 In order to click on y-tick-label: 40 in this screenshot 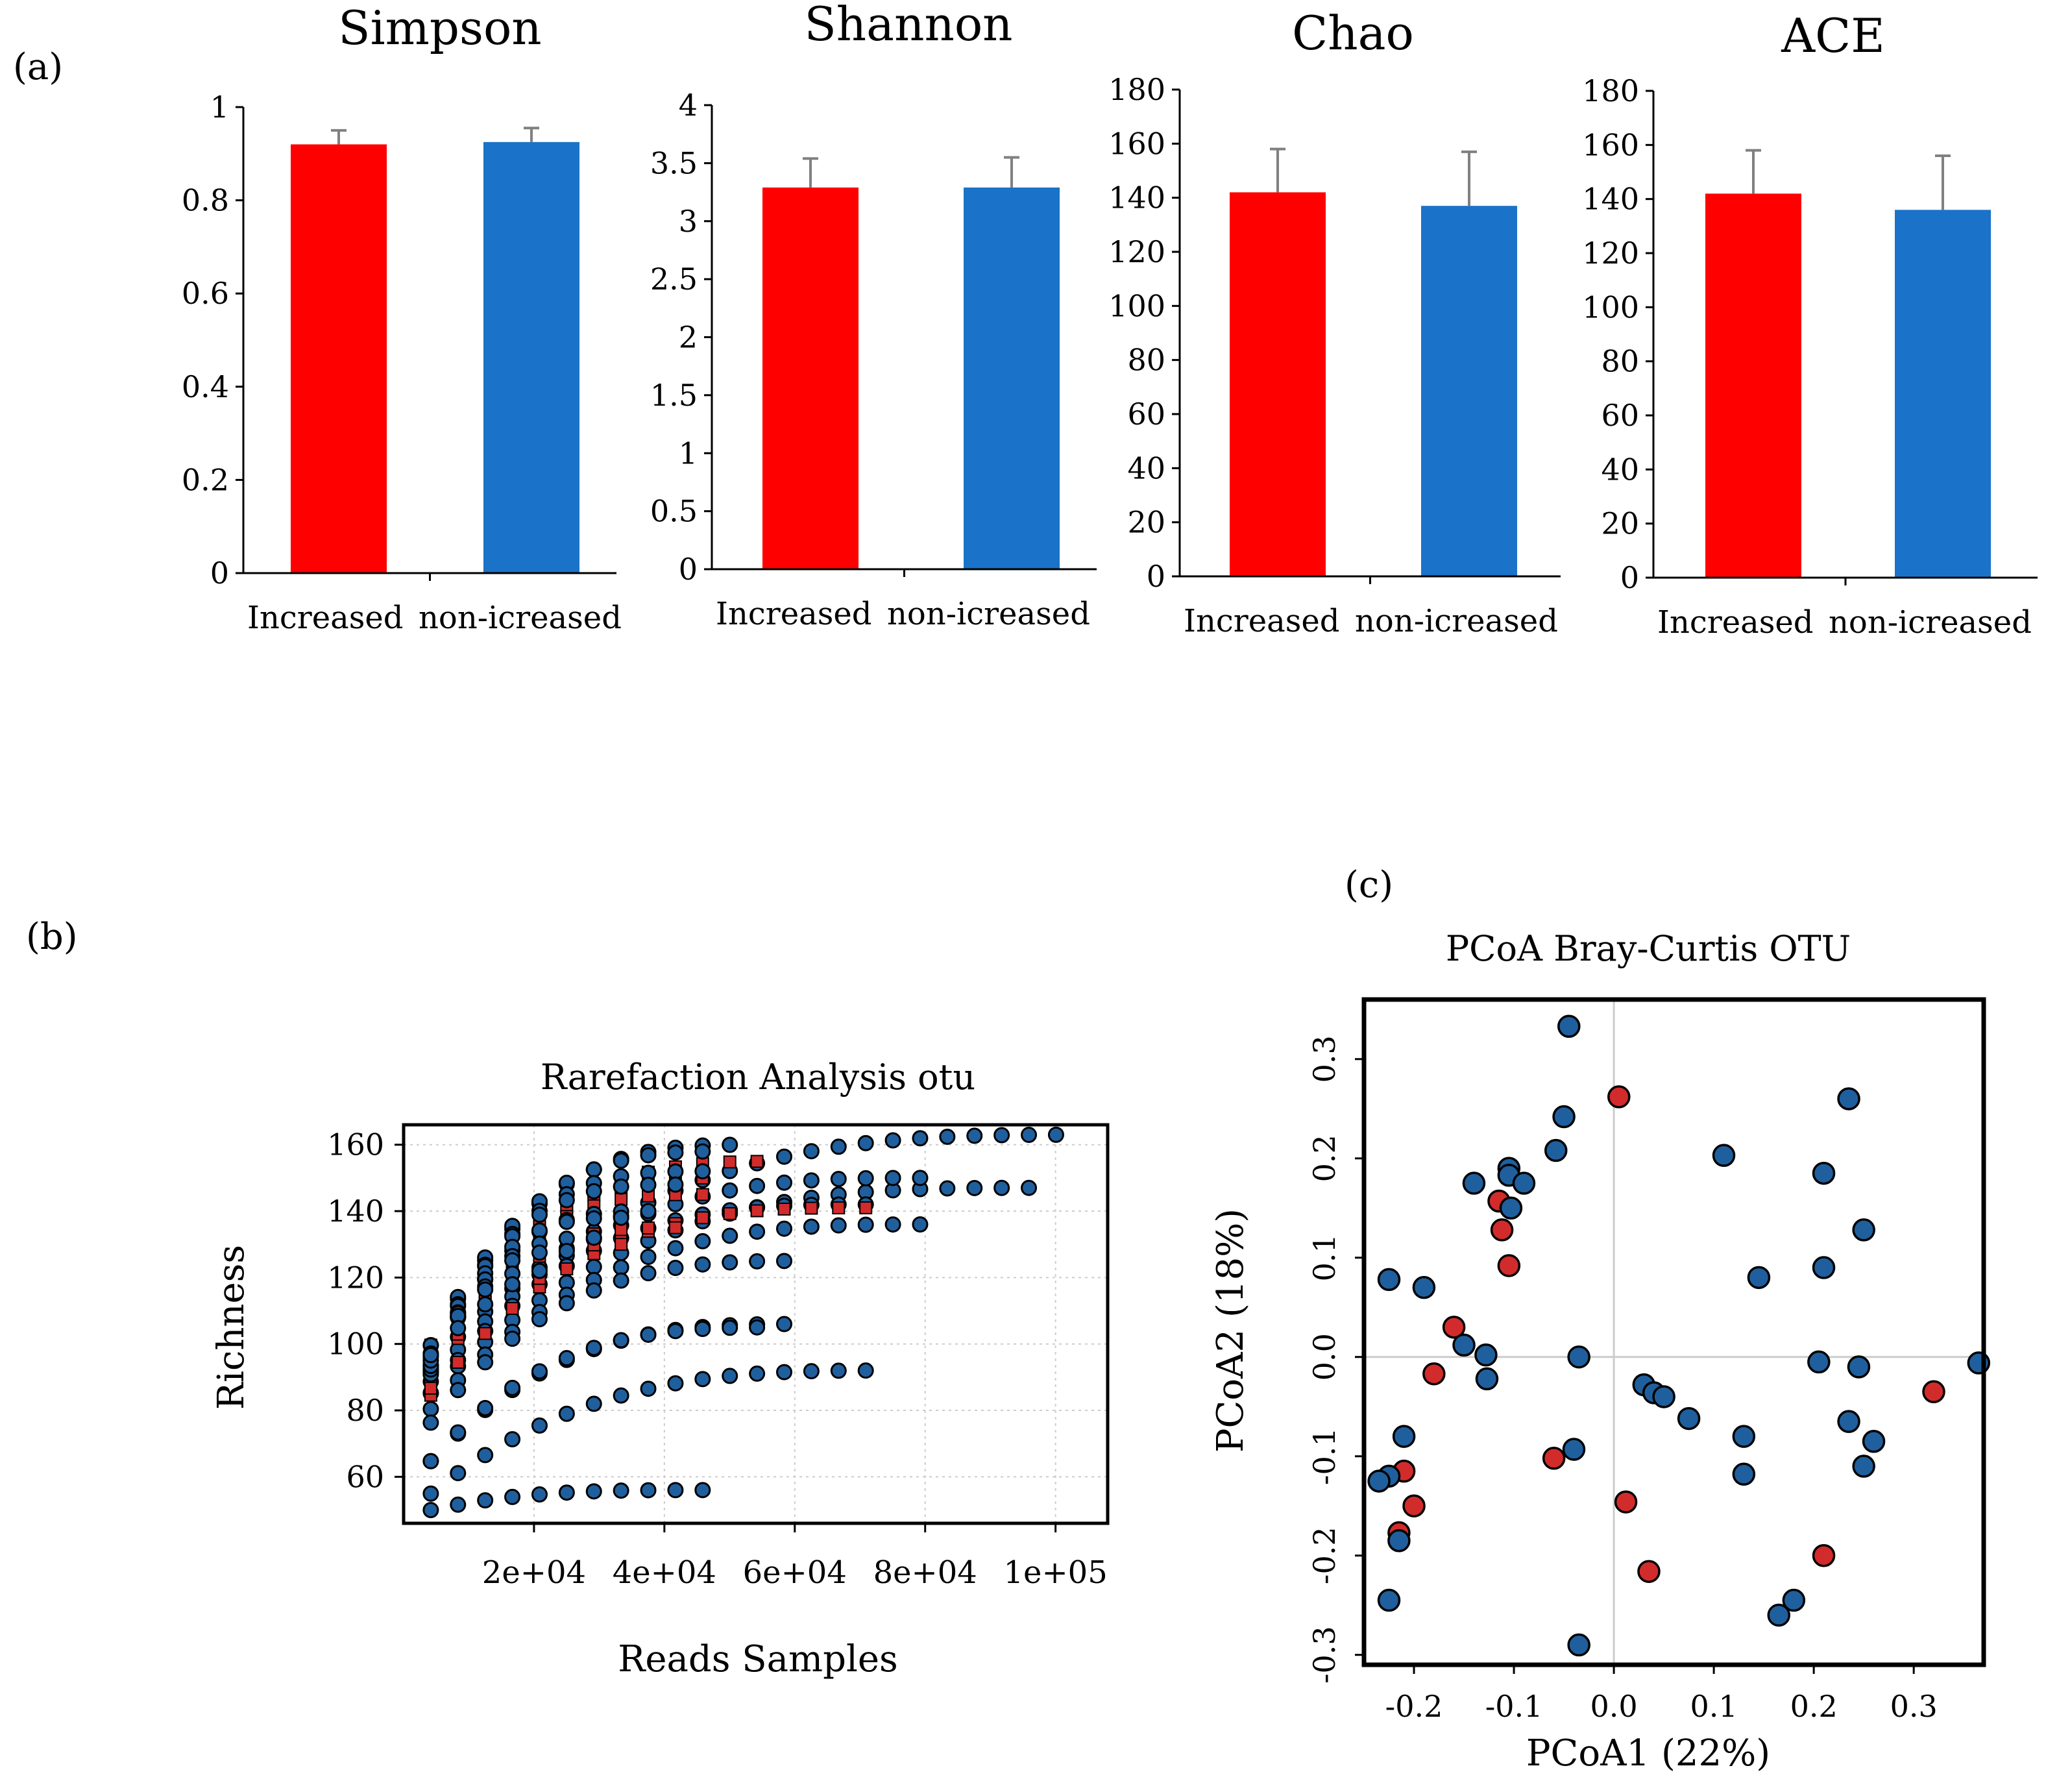, I will do `click(1146, 467)`.